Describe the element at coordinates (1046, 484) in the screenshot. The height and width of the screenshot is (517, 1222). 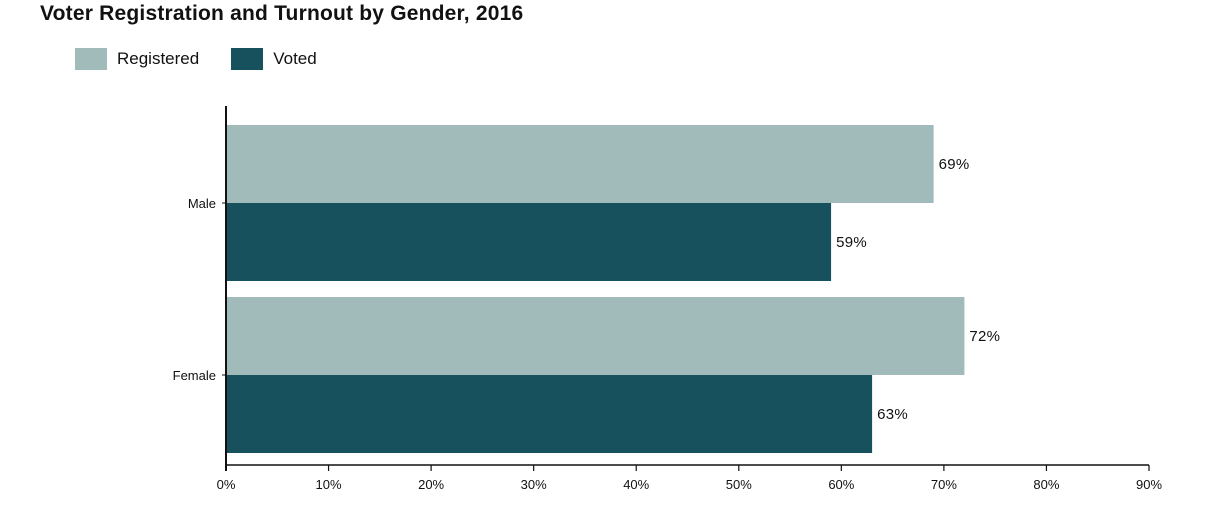
I see `x-tick-label-80: 80%` at that location.